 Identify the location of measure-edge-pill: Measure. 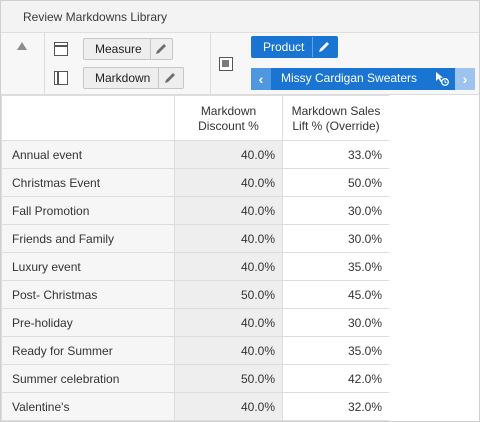
(128, 49).